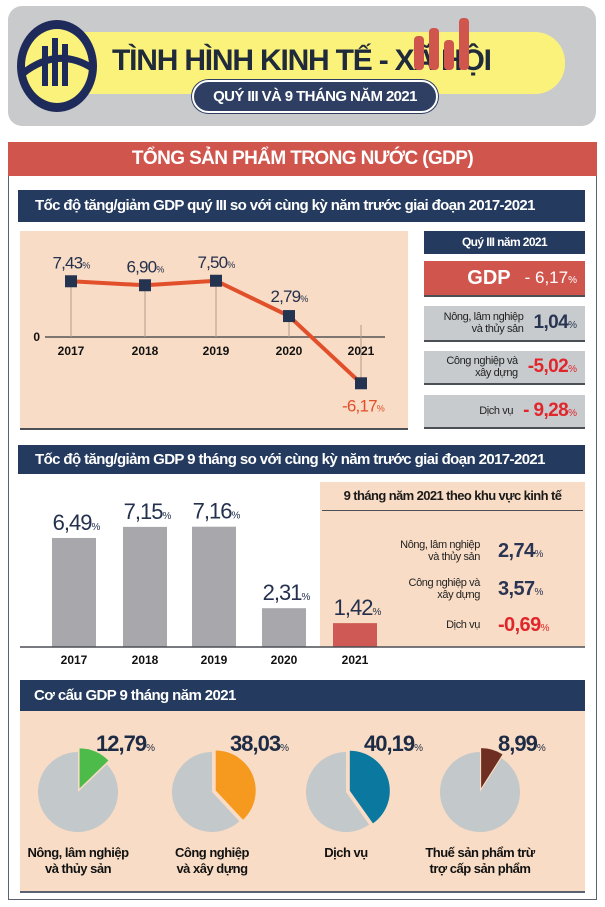 The height and width of the screenshot is (907, 605). I want to click on subtitle: QUÝ III VÀ 9 THÁNG NĂM 2021, so click(315, 96).